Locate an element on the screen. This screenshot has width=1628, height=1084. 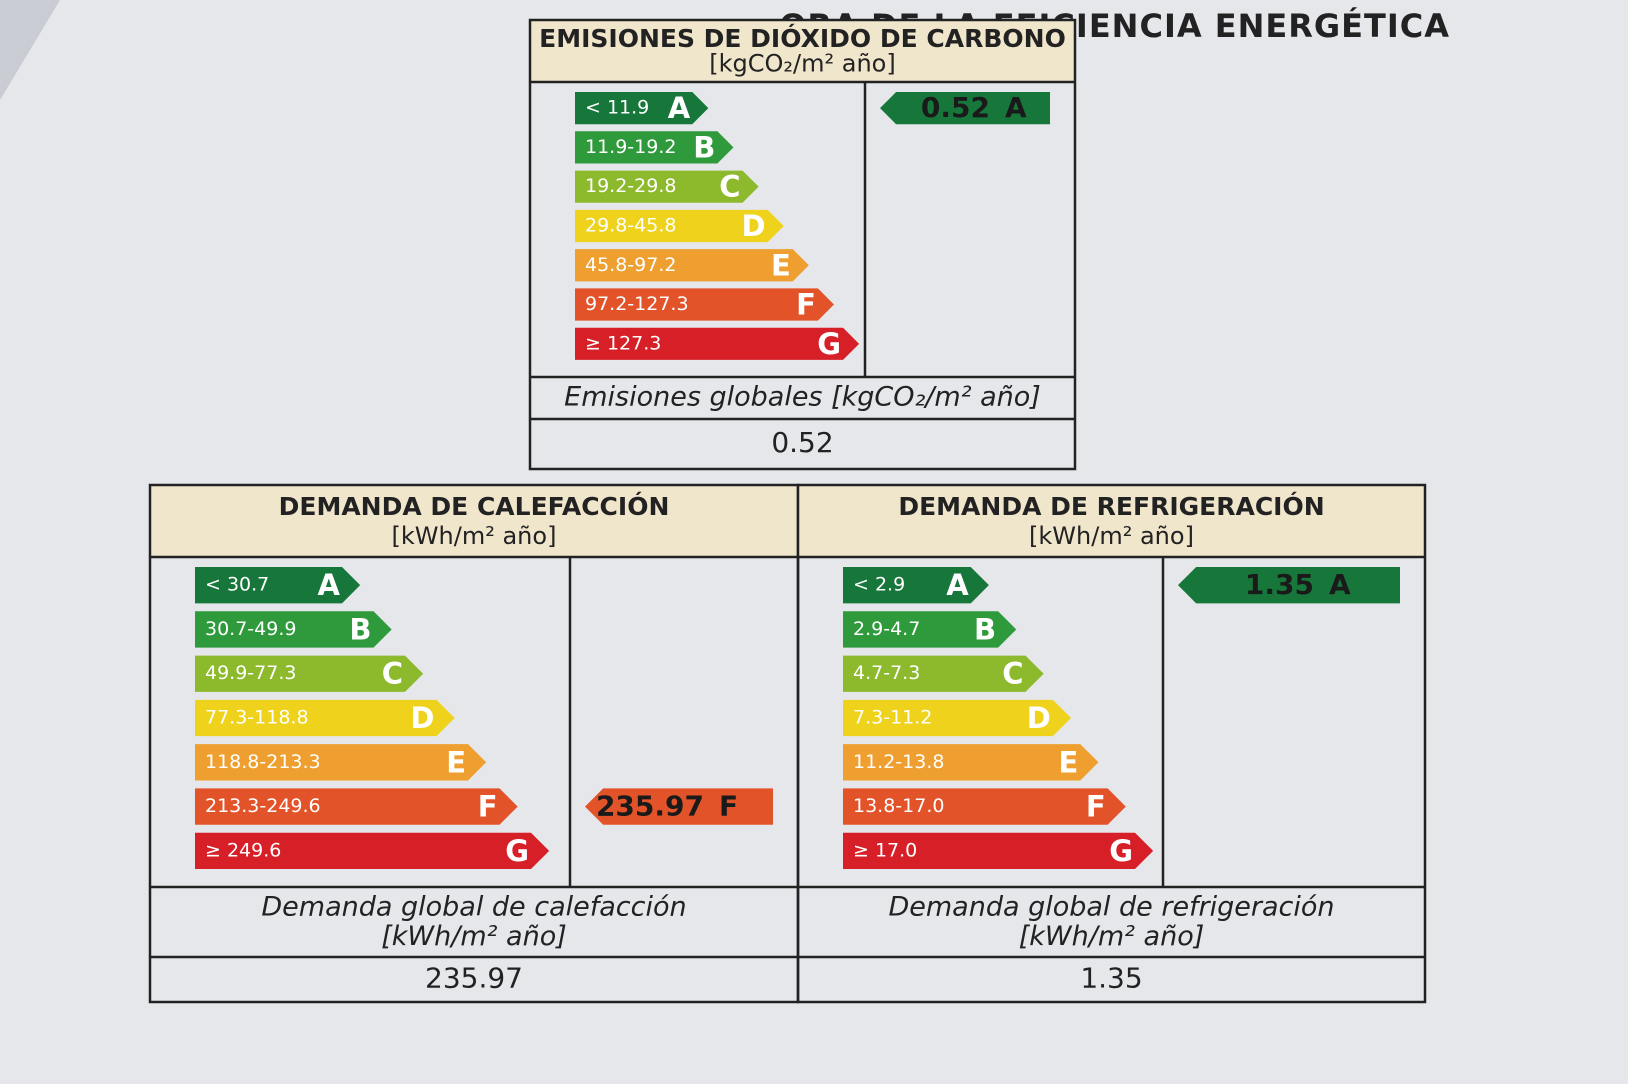
energy-range: 97.2-127.3 is located at coordinates (637, 304).